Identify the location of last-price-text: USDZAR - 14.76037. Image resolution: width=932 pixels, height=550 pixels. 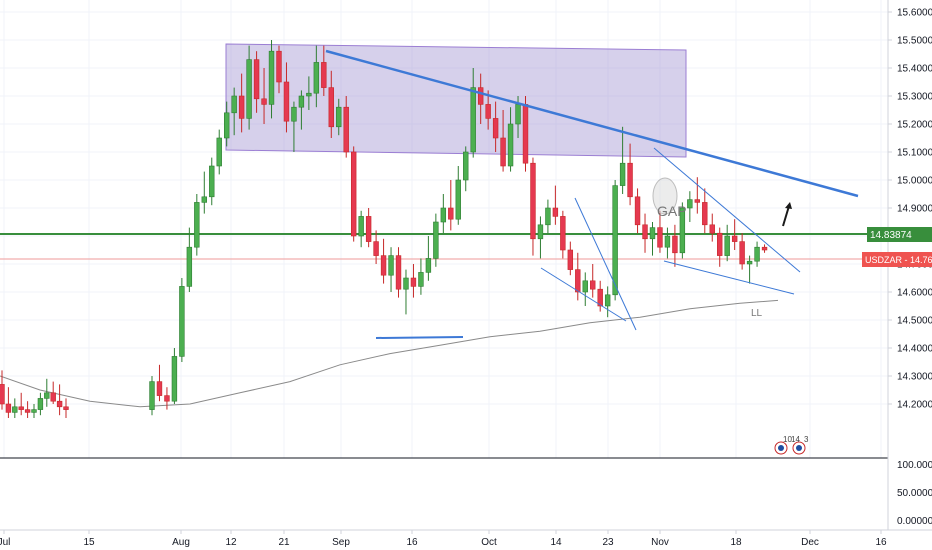
(898, 260).